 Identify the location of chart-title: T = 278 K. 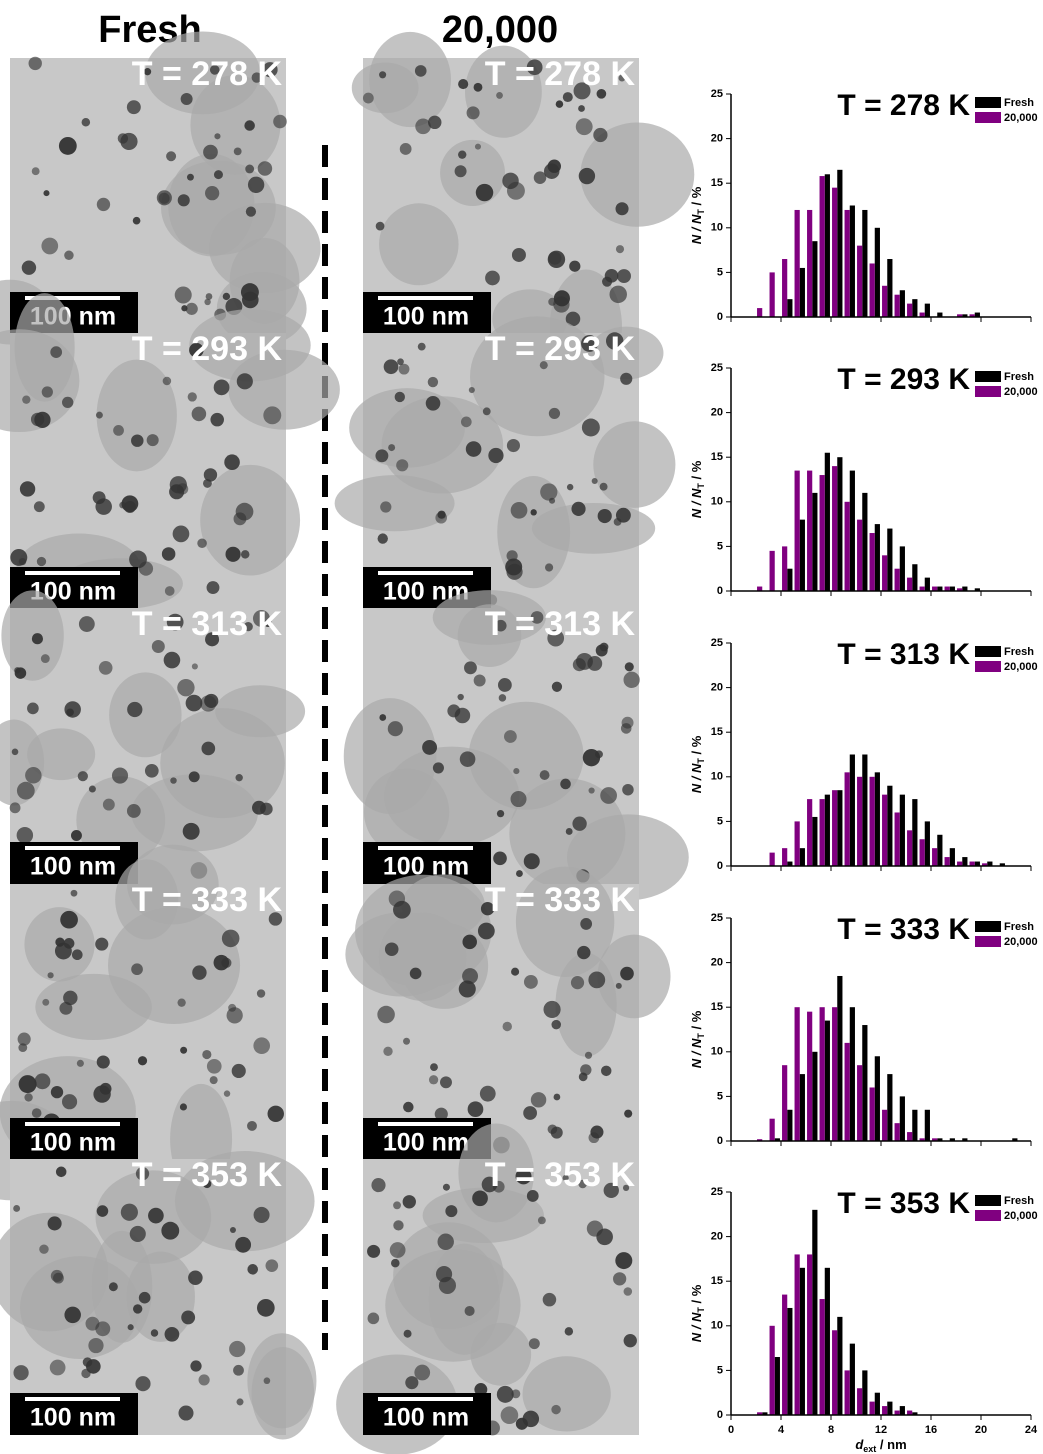
(903, 105).